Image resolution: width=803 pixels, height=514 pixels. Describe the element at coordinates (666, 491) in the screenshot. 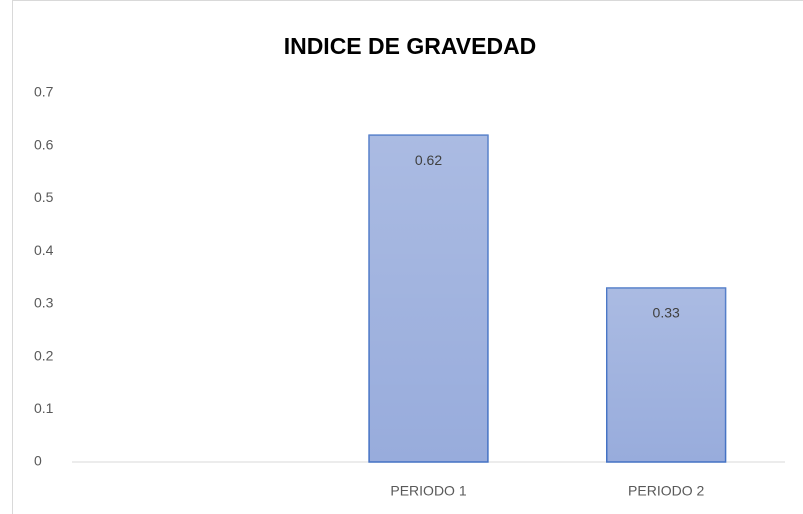

I see `x-tick-label: PERIODO 2` at that location.